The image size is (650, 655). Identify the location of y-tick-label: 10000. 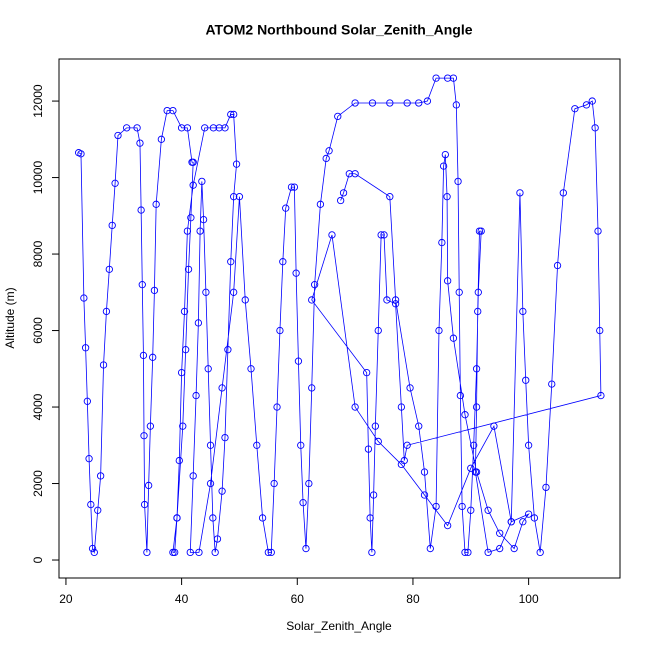
(38, 178).